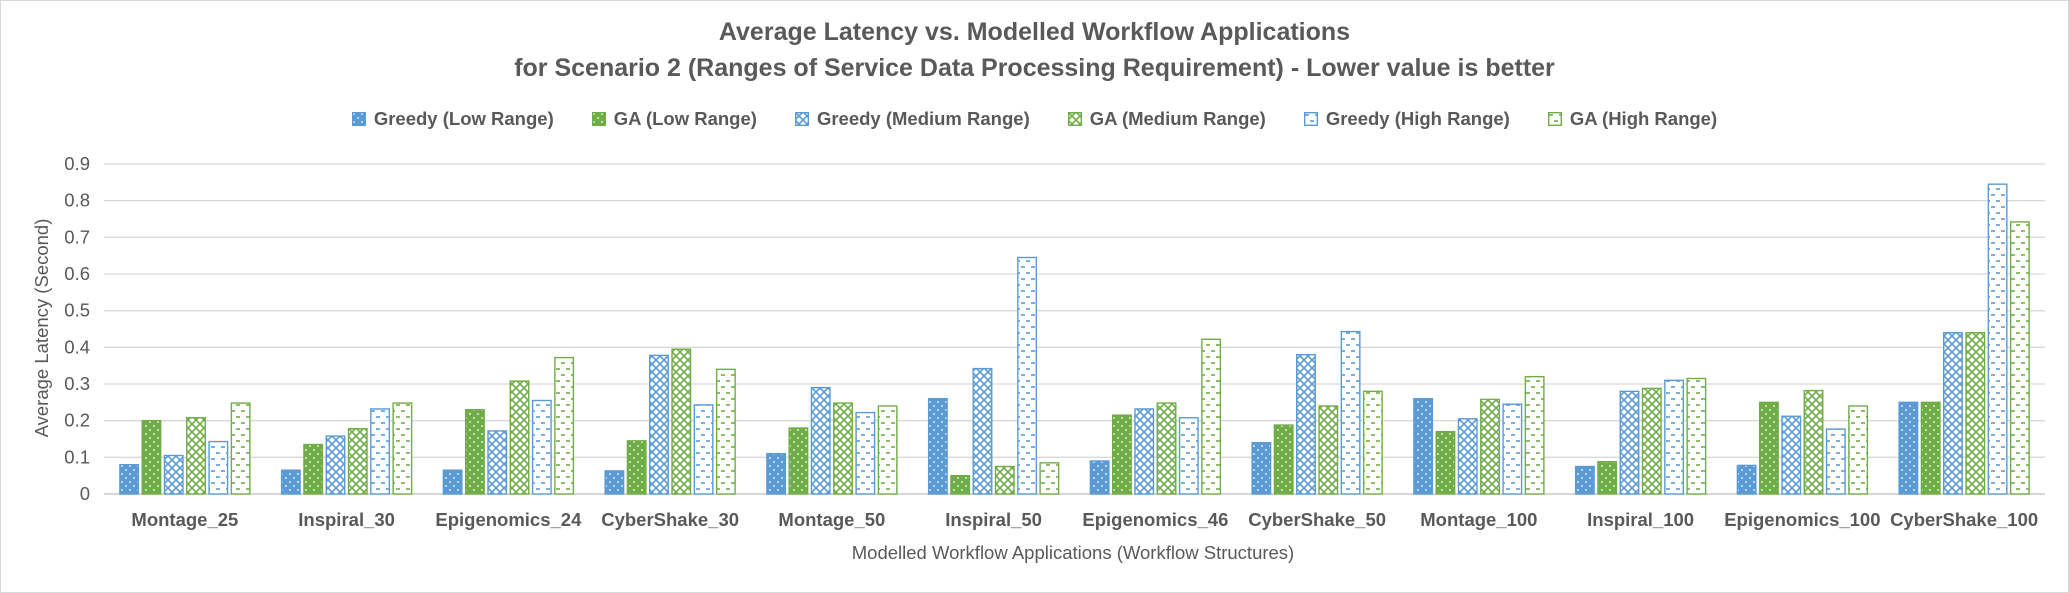  What do you see at coordinates (77, 346) in the screenshot?
I see `y-tick-label: 0.4` at bounding box center [77, 346].